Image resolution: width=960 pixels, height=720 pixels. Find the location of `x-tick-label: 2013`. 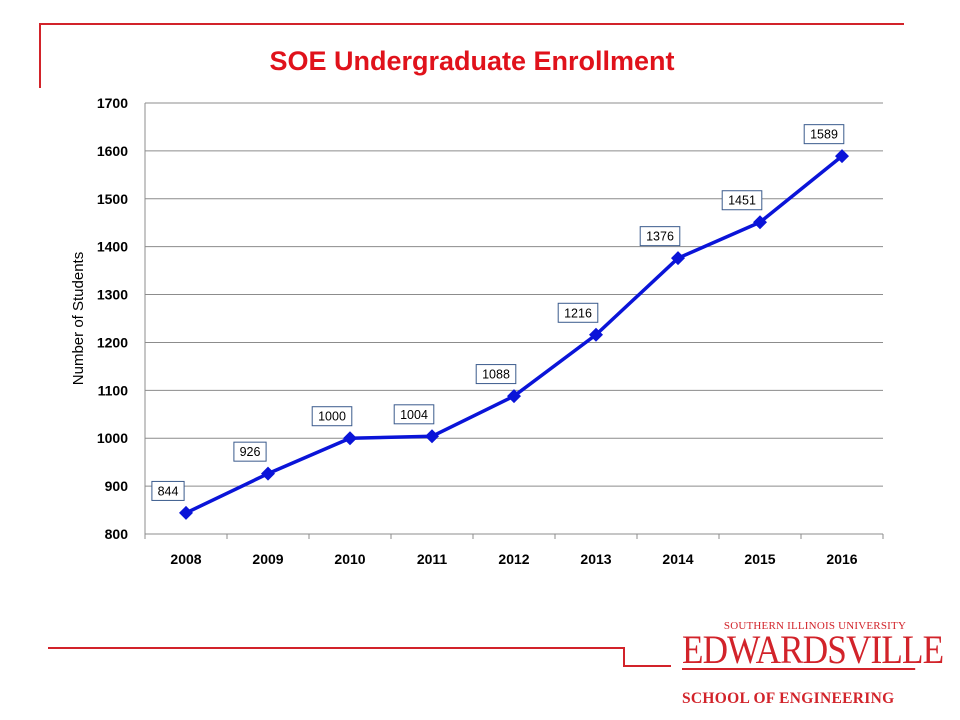

x-tick-label: 2013 is located at coordinates (595, 559).